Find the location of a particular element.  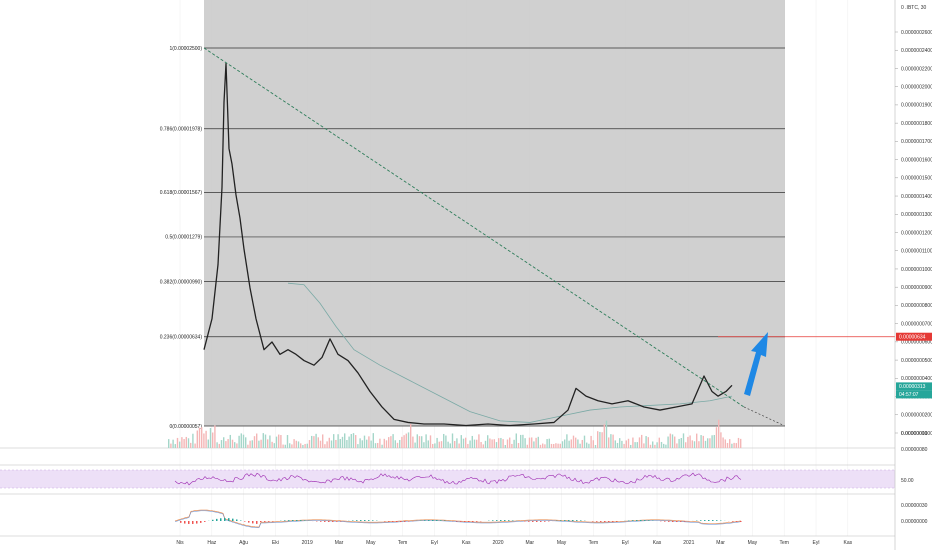

time-tick-label: Eyl is located at coordinates (434, 543).